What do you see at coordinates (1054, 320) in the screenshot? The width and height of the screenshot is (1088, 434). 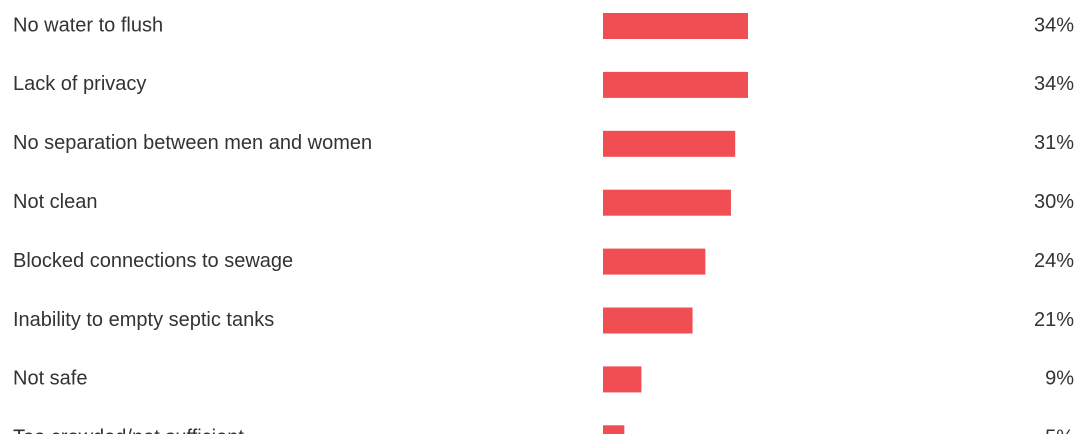 I see `value-label: 21%` at bounding box center [1054, 320].